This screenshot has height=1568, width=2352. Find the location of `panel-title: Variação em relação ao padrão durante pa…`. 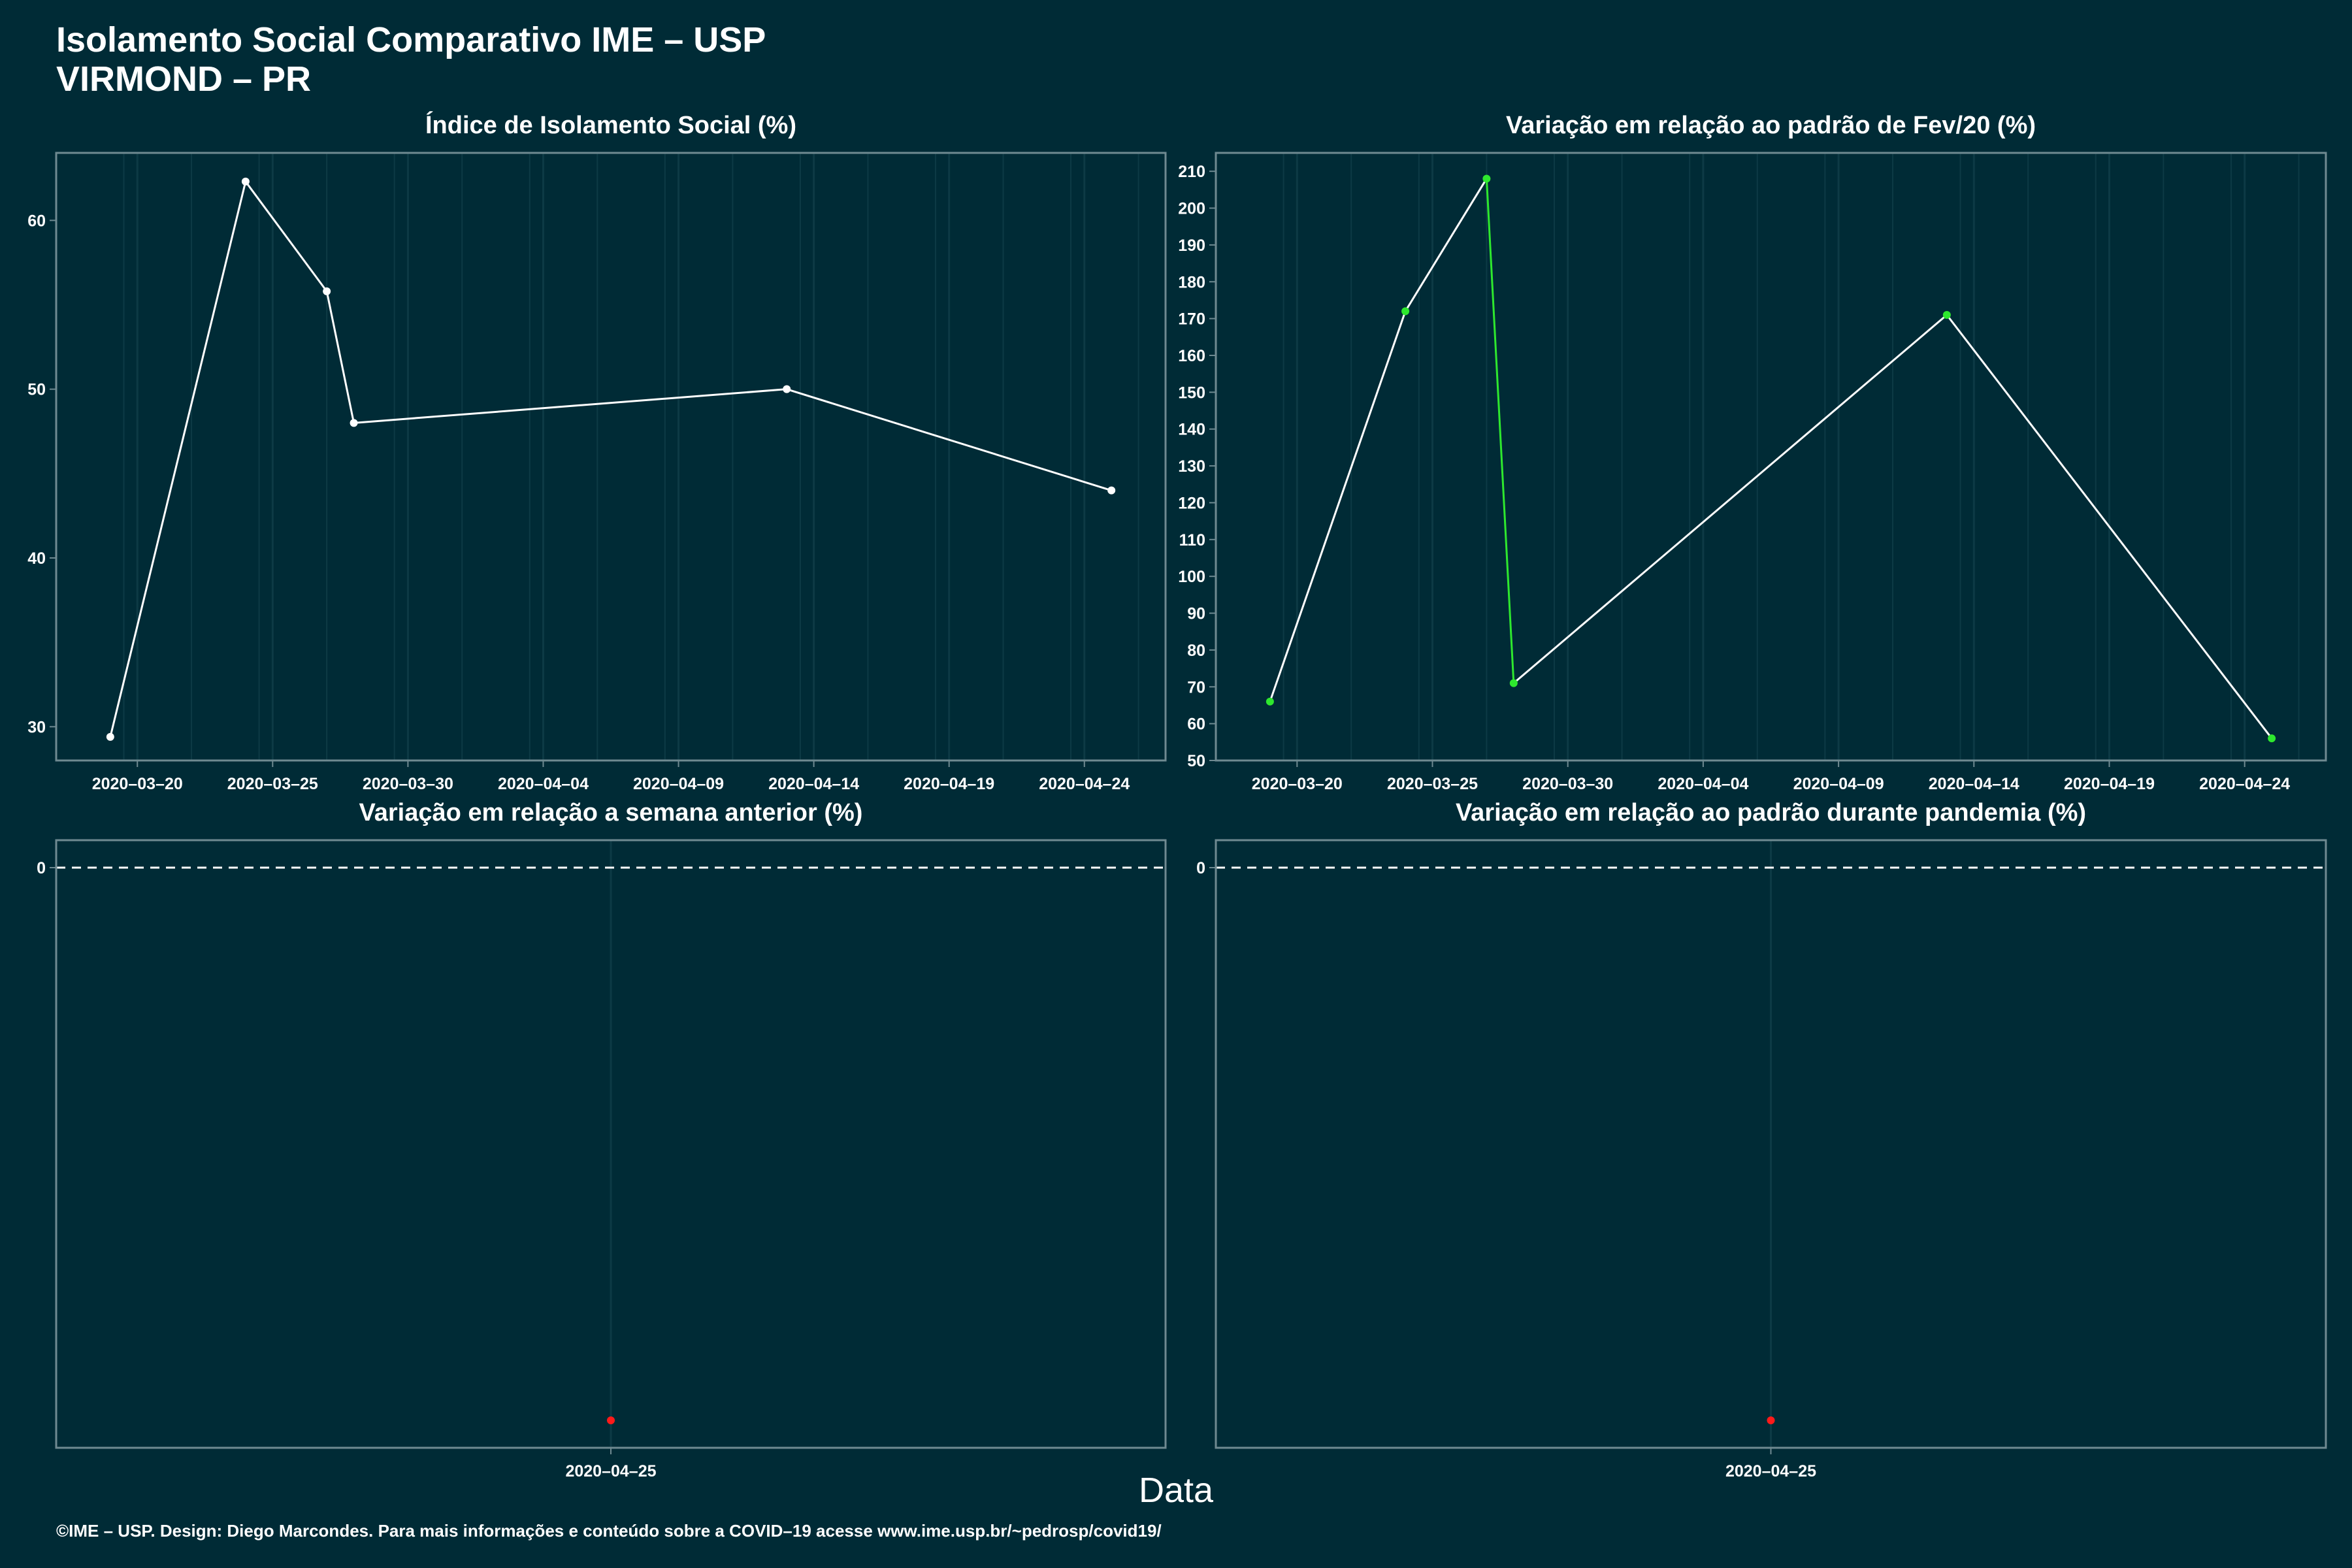

panel-title: Variação em relação ao padrão durante pa… is located at coordinates (1771, 812).